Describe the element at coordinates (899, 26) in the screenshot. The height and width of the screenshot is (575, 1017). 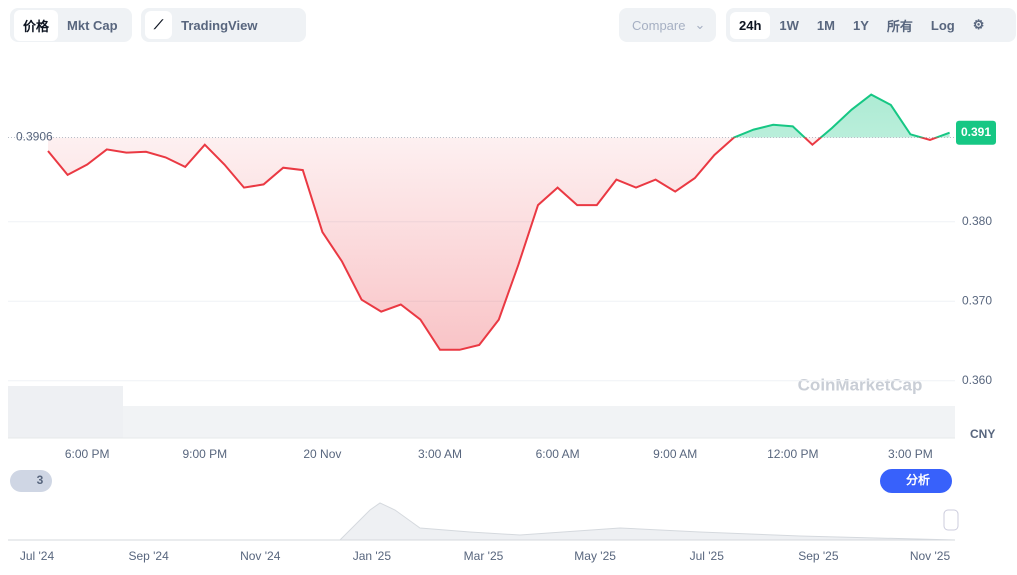
I see `range-tab: 所有` at that location.